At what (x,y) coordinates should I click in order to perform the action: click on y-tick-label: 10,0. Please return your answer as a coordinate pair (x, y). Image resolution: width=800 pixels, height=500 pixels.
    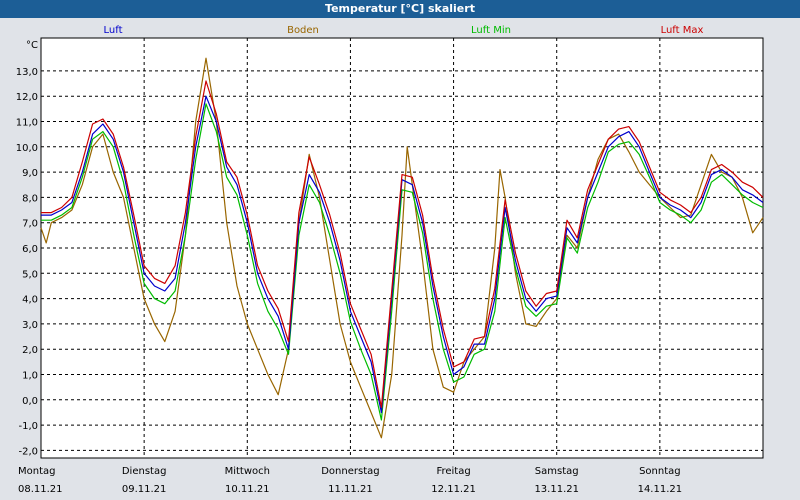
    Looking at the image, I should click on (27, 148).